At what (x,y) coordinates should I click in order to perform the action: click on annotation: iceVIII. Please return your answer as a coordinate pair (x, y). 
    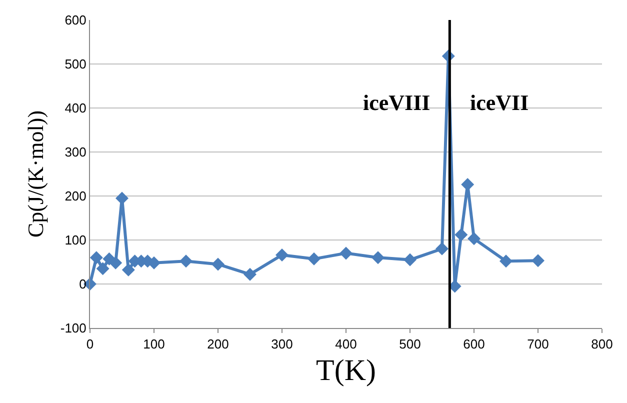
    Looking at the image, I should click on (396, 102).